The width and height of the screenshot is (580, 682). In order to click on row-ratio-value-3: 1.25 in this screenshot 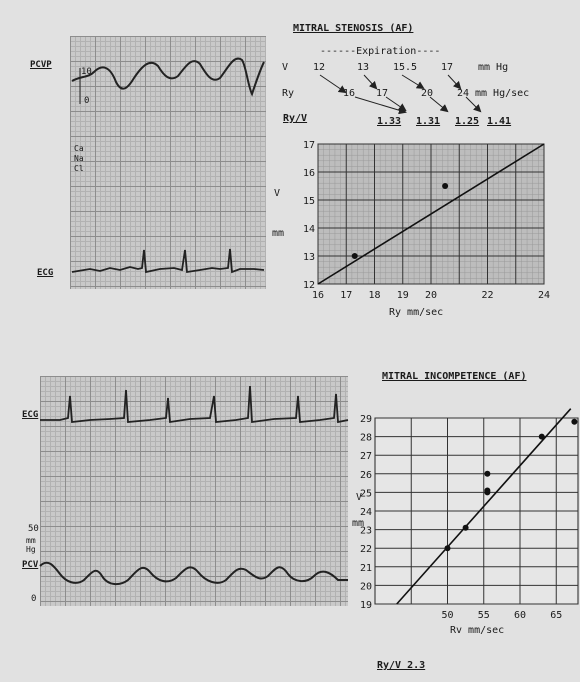, I will do `click(467, 121)`.